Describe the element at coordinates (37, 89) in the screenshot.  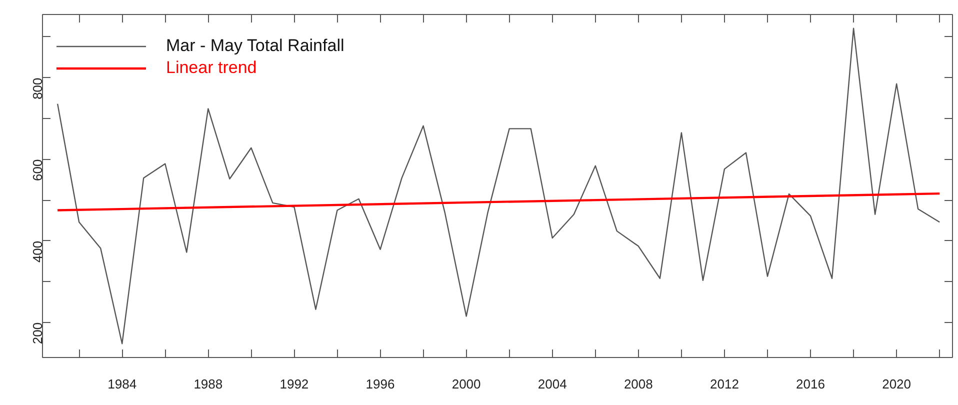
I see `y-tick-label: 800` at that location.